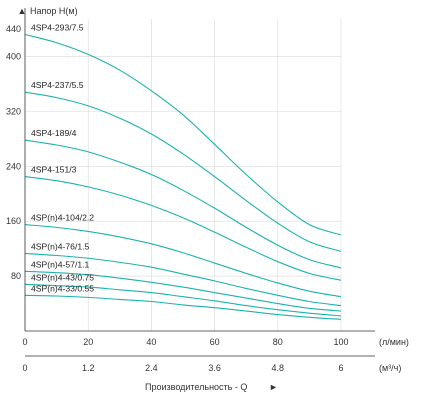 The width and height of the screenshot is (422, 403). What do you see at coordinates (88, 368) in the screenshot?
I see `x2-tick-label: 1.2` at bounding box center [88, 368].